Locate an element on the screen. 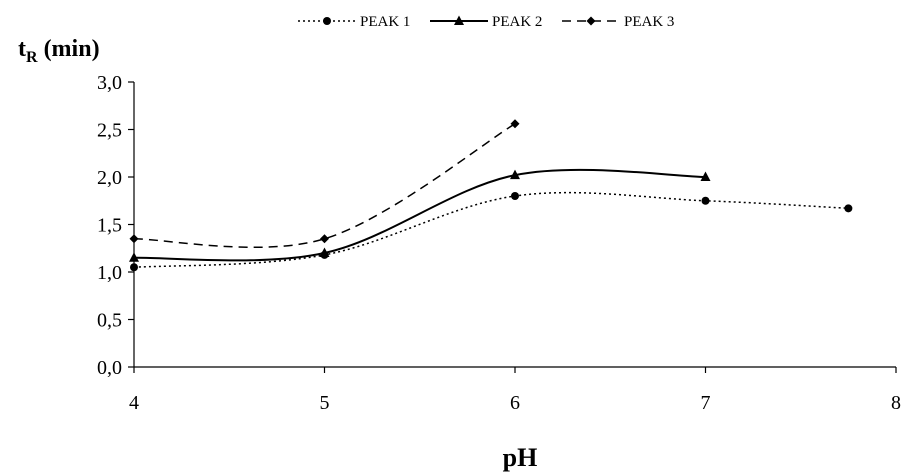 The height and width of the screenshot is (472, 902). y-axis-title-unit: (min) is located at coordinates (72, 49).